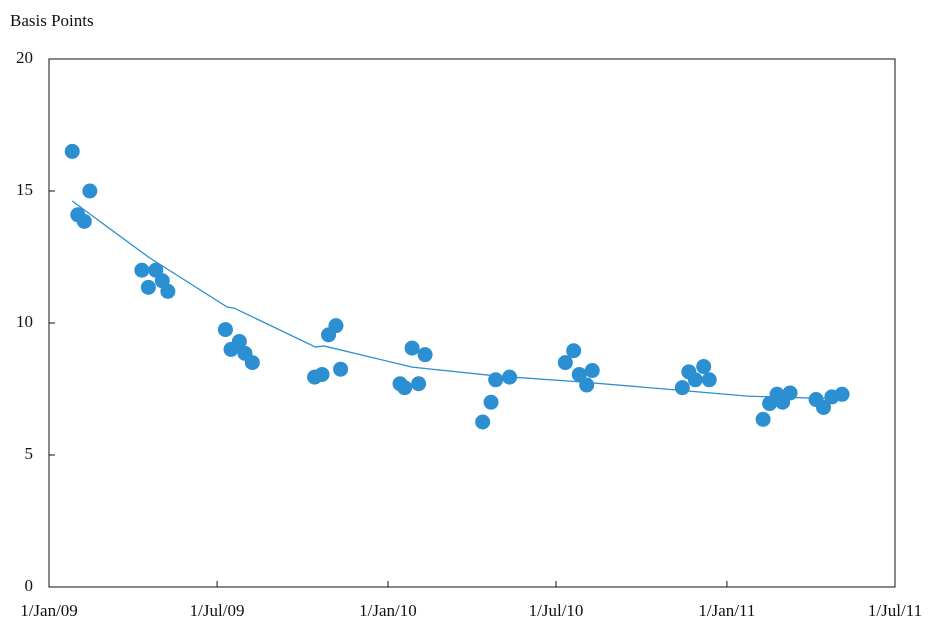 The image size is (933, 628). Describe the element at coordinates (24, 189) in the screenshot. I see `y-tick-label: 15` at that location.